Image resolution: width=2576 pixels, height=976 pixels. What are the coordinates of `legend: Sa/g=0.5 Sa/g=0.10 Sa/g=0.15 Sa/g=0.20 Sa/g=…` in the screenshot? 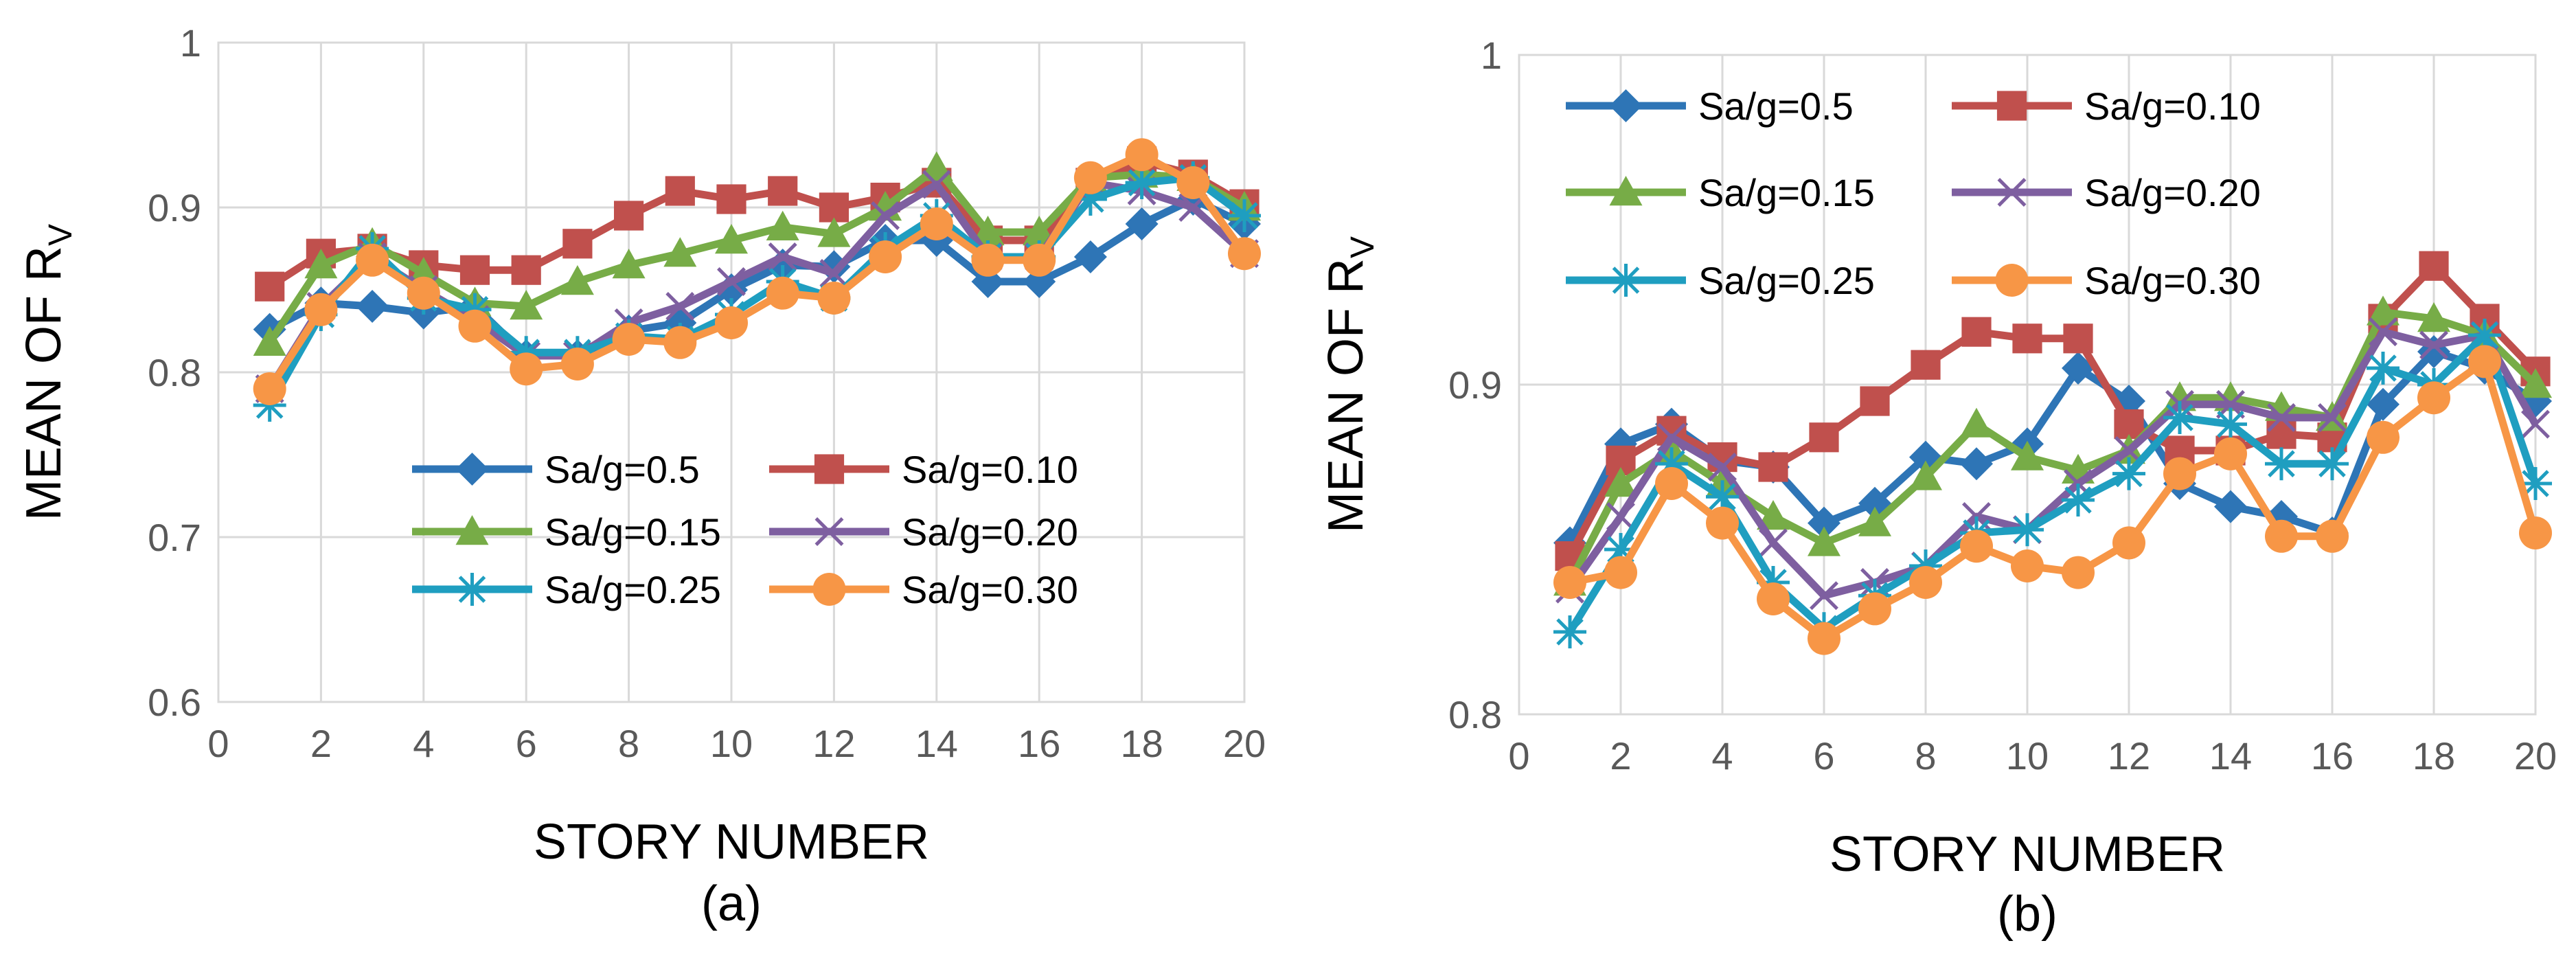 It's located at (1913, 193).